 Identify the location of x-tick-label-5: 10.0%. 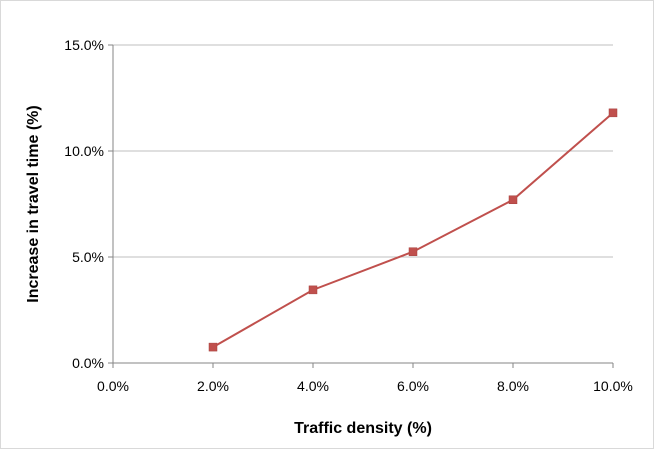
(613, 386).